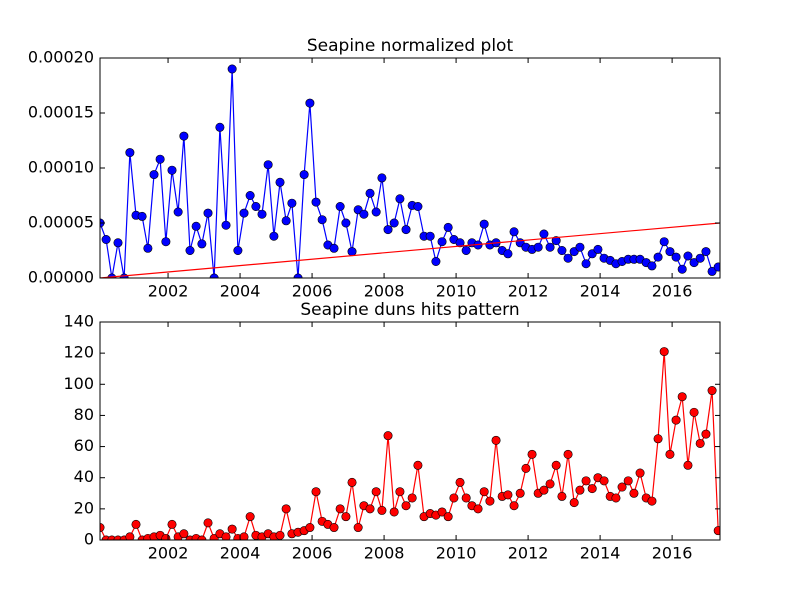 Image resolution: width=800 pixels, height=600 pixels. What do you see at coordinates (84, 476) in the screenshot?
I see `y-tick-label: 40` at bounding box center [84, 476].